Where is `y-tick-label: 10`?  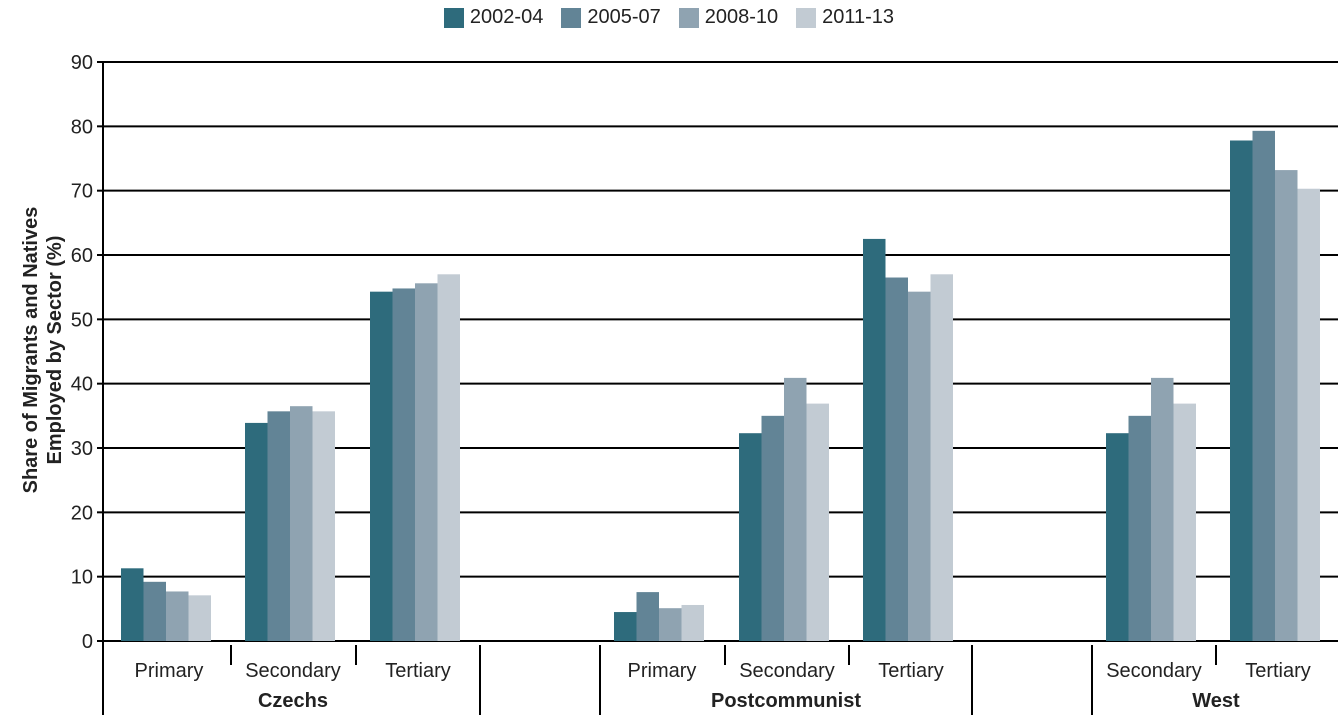 y-tick-label: 10 is located at coordinates (82, 578).